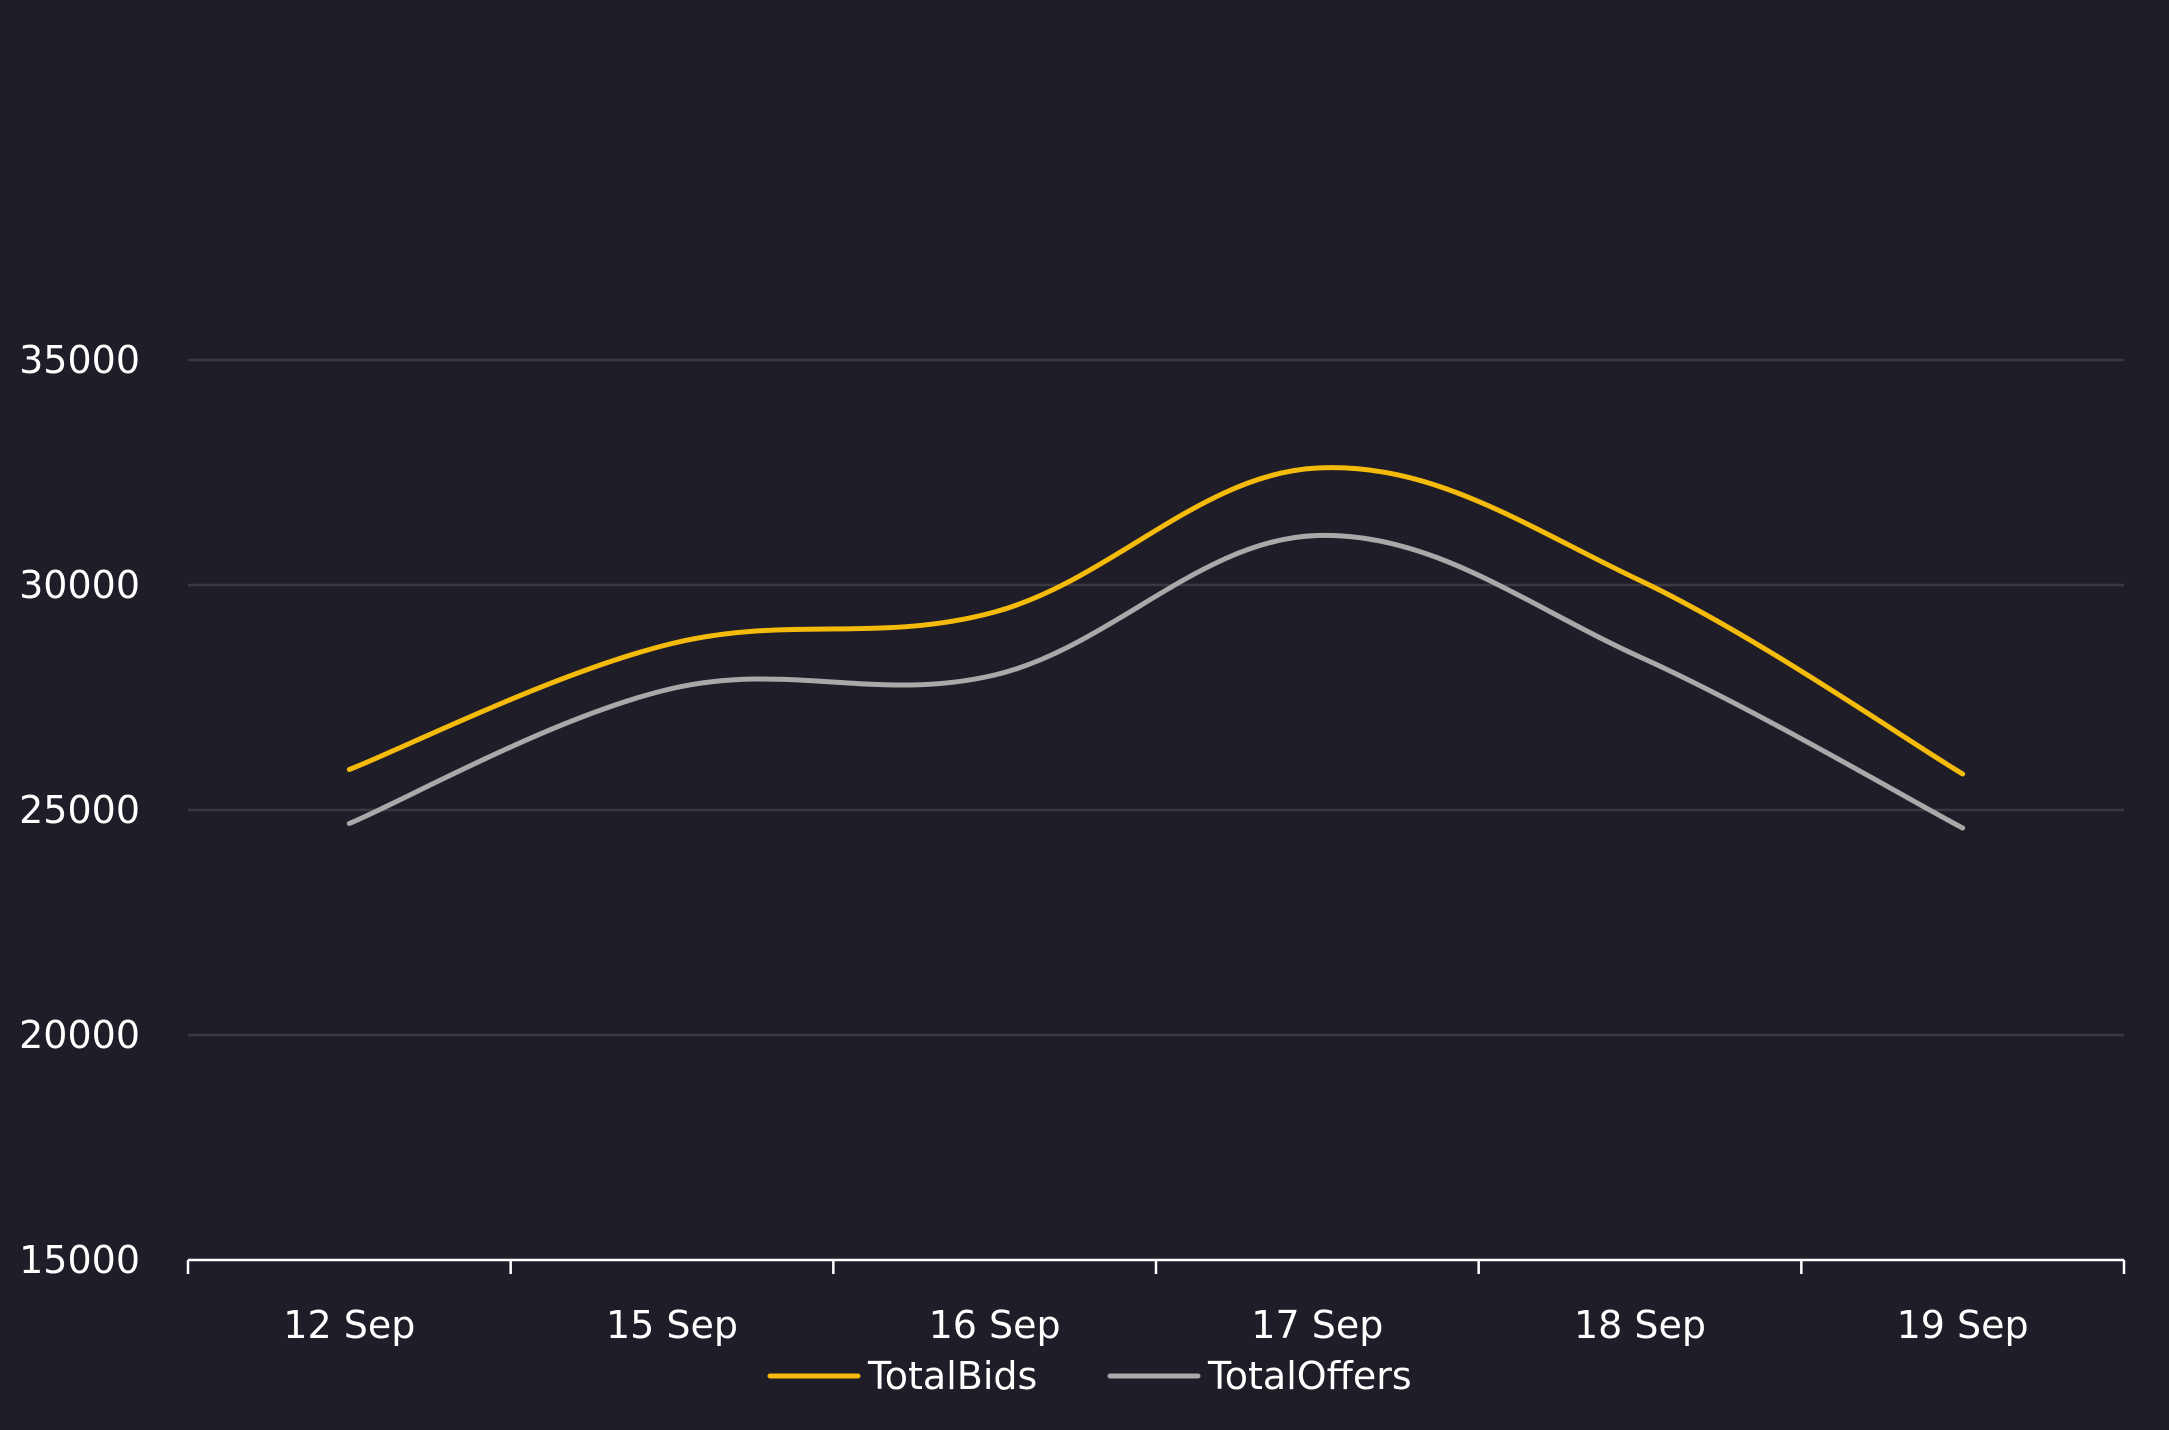 The width and height of the screenshot is (2169, 1430). Describe the element at coordinates (952, 1376) in the screenshot. I see `legend-label: TotalBids` at that location.